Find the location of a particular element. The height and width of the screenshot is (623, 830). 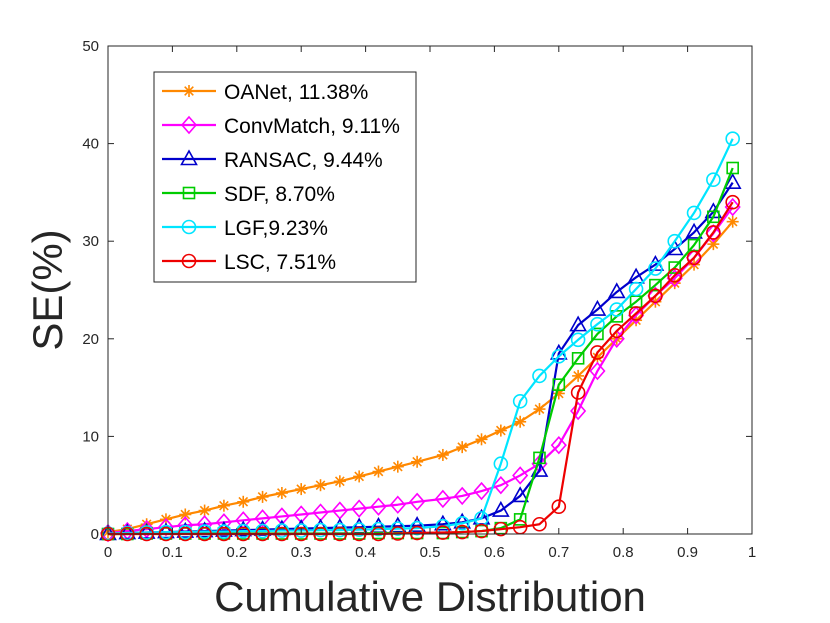

x-tick-label: 0.8 is located at coordinates (623, 552).